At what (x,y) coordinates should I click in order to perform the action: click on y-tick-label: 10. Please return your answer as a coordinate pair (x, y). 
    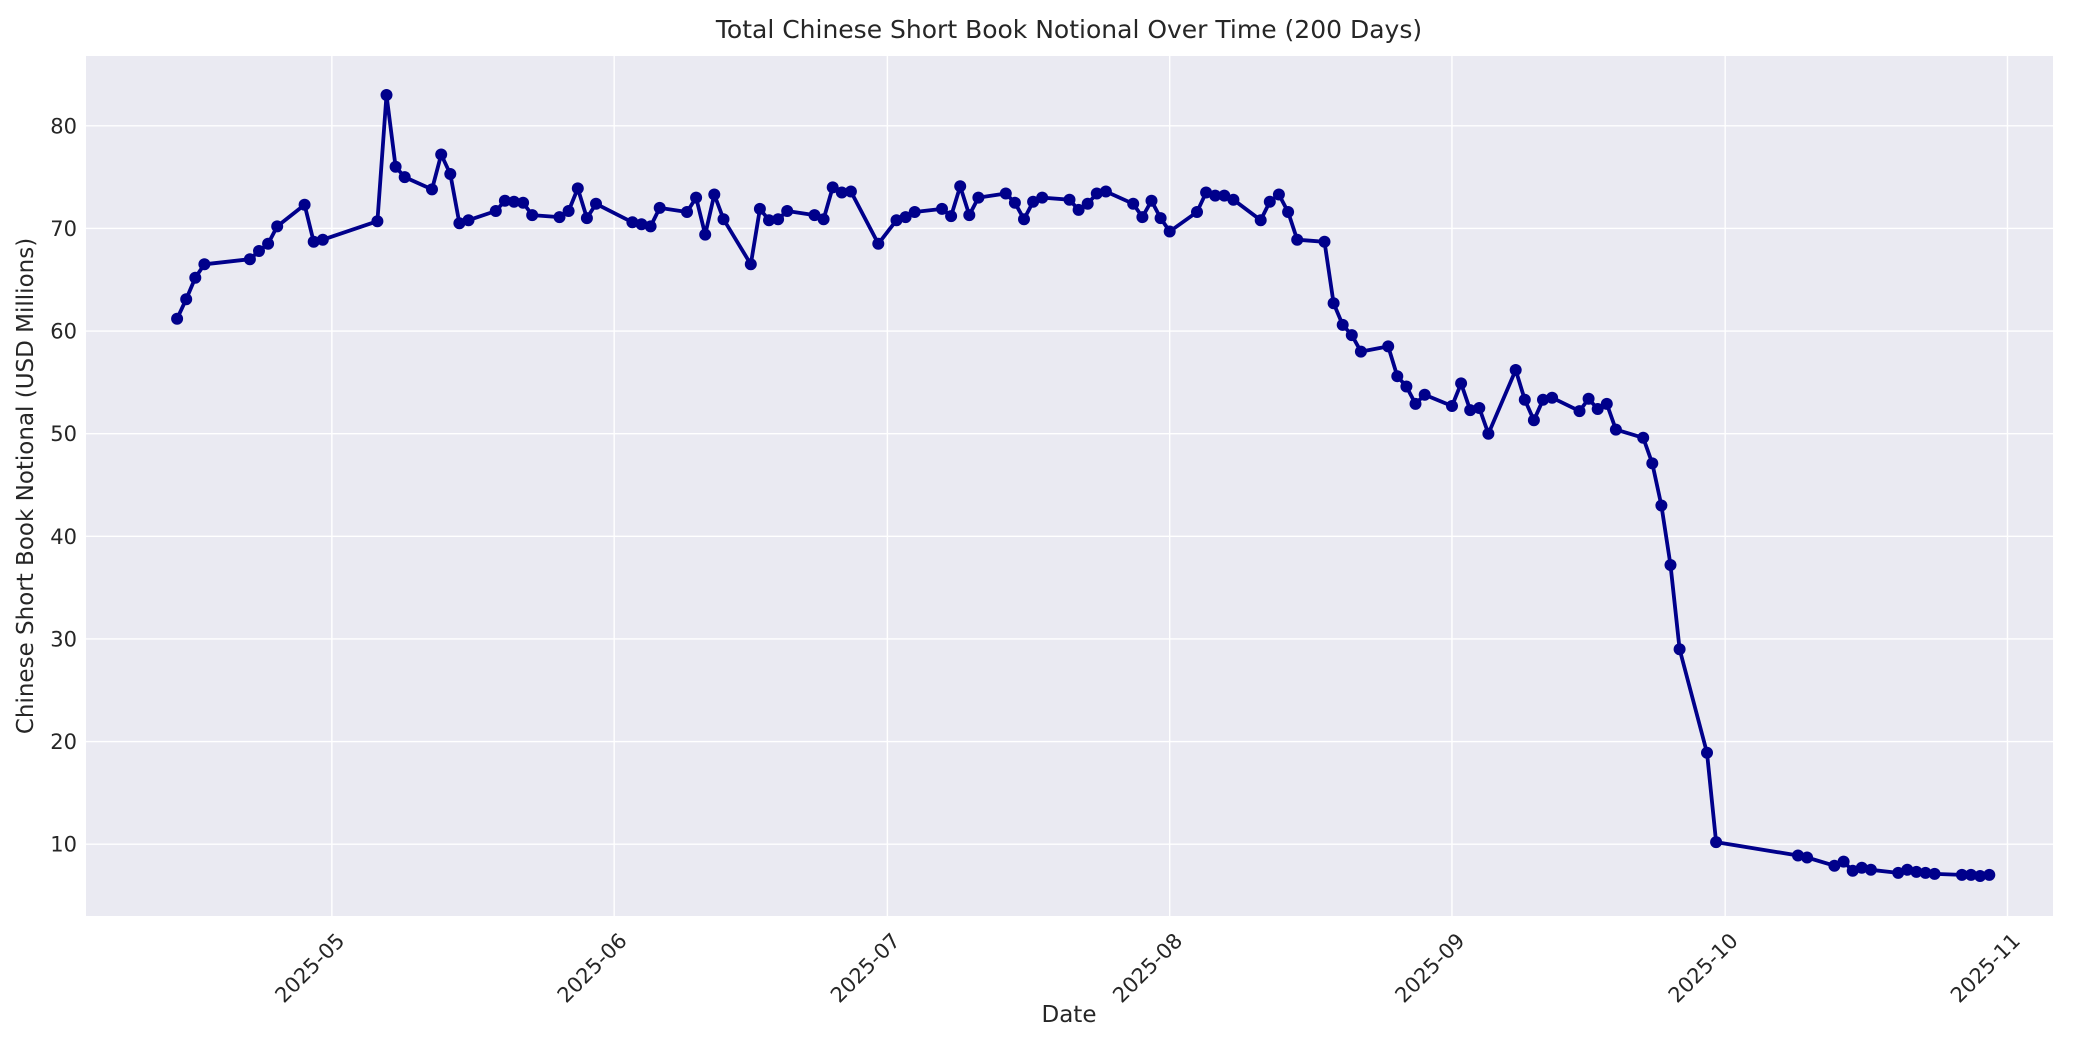
    Looking at the image, I should click on (63, 845).